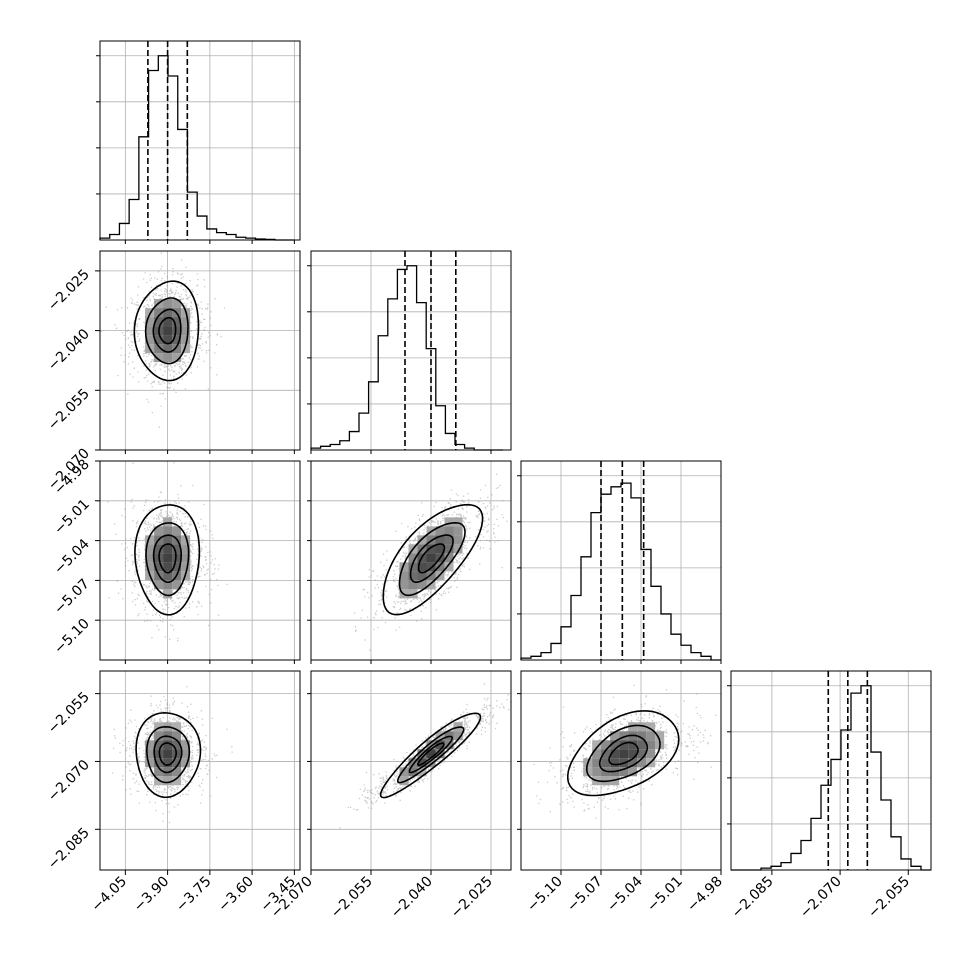 The width and height of the screenshot is (970, 970). Describe the element at coordinates (236, 895) in the screenshot. I see `x-tick-label: −3.60` at that location.